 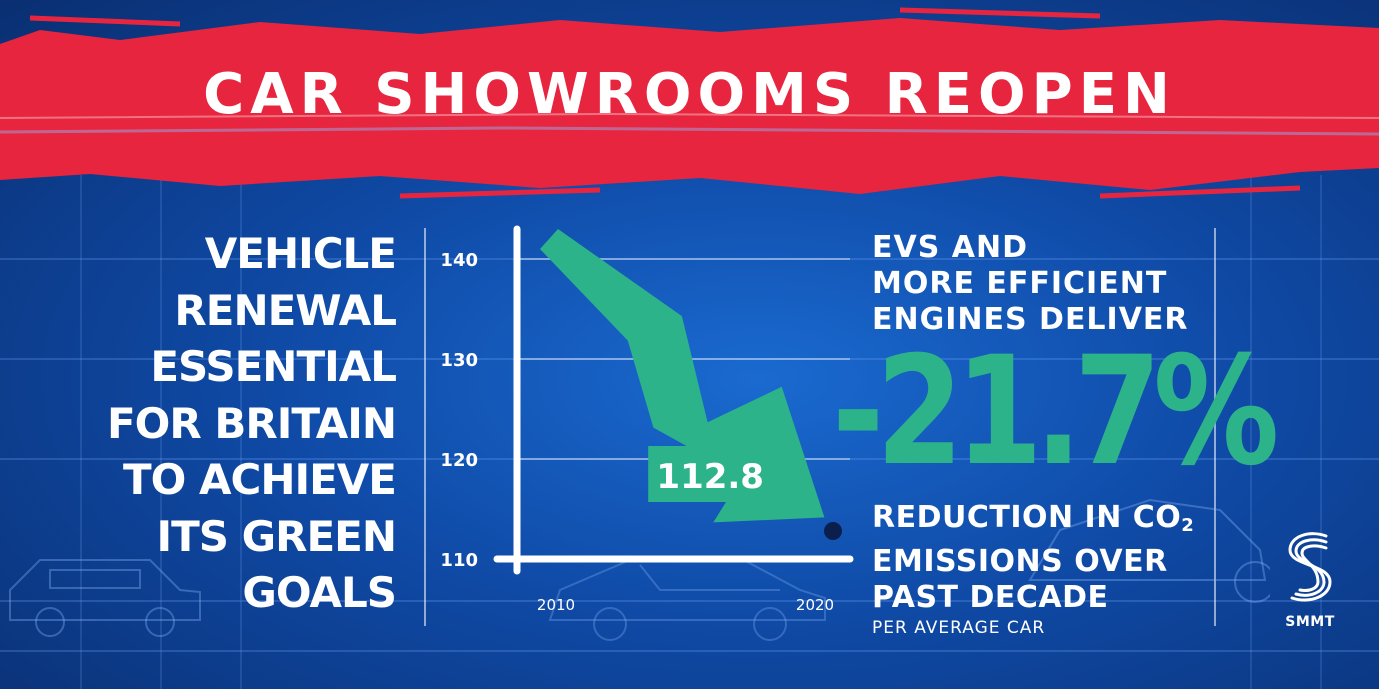 What do you see at coordinates (556, 605) in the screenshot?
I see `x-tick-label: 2010` at bounding box center [556, 605].